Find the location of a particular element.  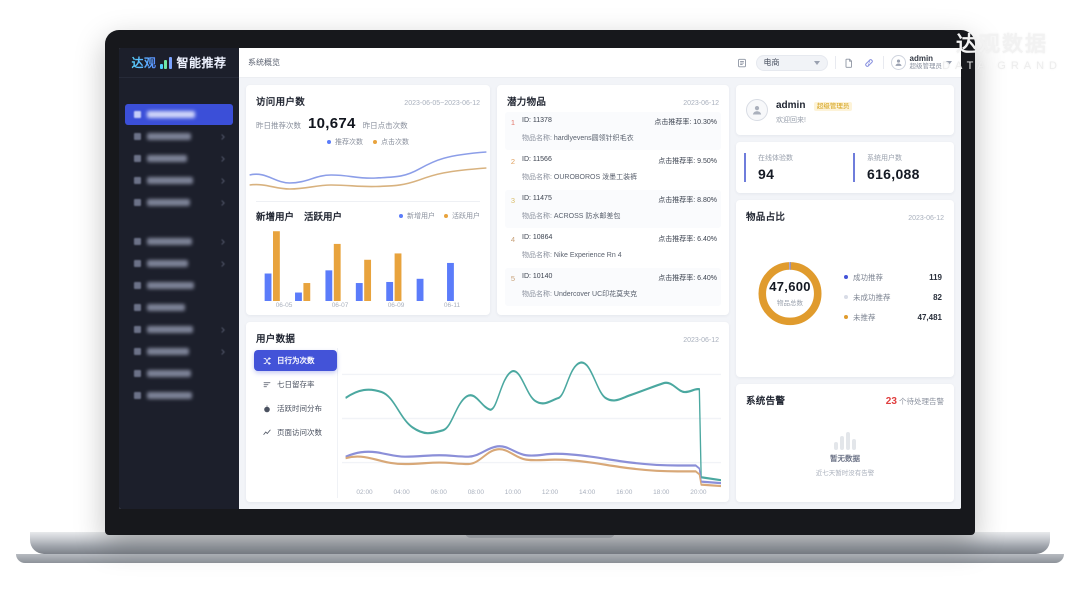

visits-card-date: 2023-06-05~2023-06-12 is located at coordinates (442, 103).